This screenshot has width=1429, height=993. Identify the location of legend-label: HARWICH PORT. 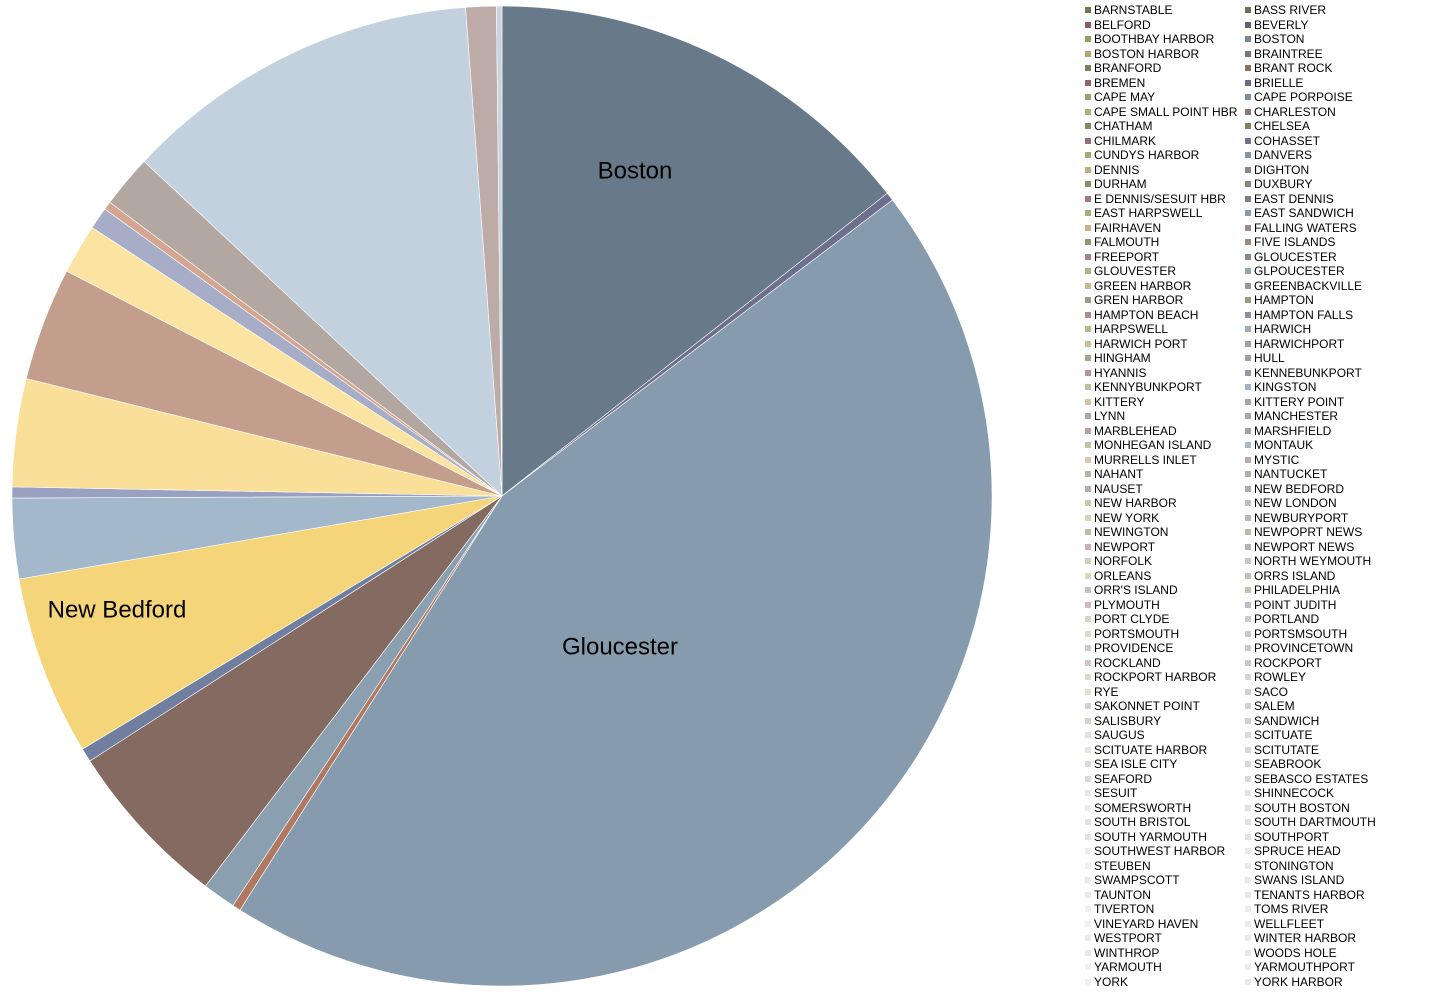
(1141, 343).